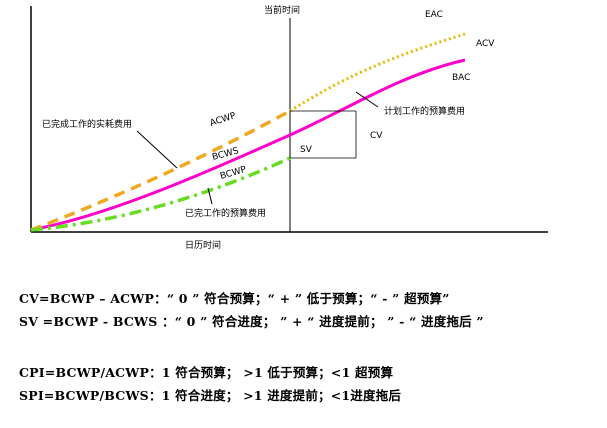 This screenshot has width=607, height=428. I want to click on acwp-curve, so click(160, 170).